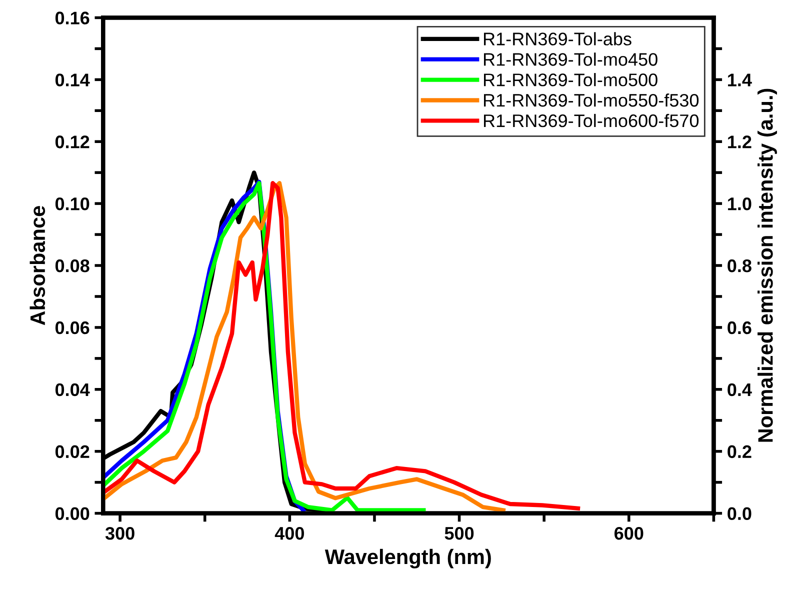 The image size is (793, 590). What do you see at coordinates (72, 142) in the screenshot?
I see `y-tick-label: 0.12` at bounding box center [72, 142].